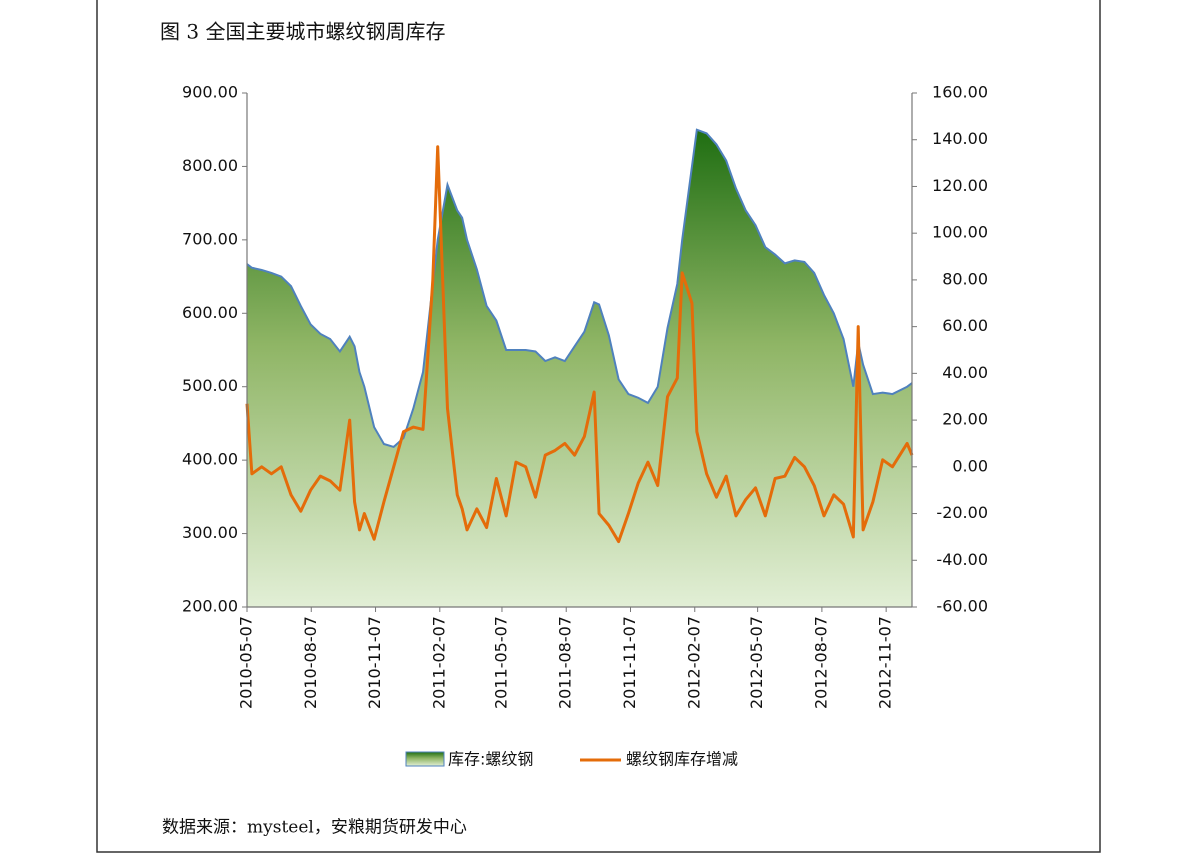 This screenshot has height=861, width=1191. What do you see at coordinates (960, 232) in the screenshot?
I see `y2-tick-label: 100.00` at bounding box center [960, 232].